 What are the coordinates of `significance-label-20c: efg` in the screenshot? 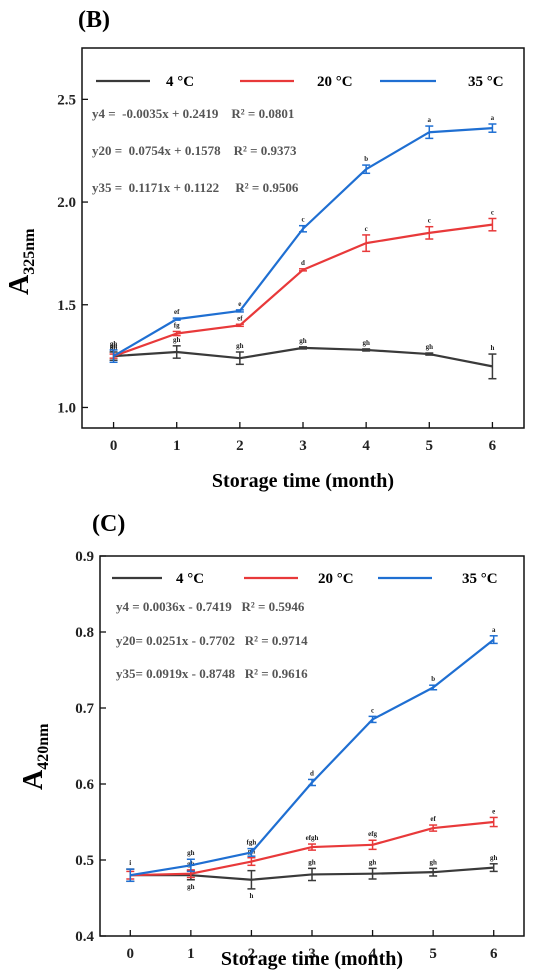 It's located at (372, 834).